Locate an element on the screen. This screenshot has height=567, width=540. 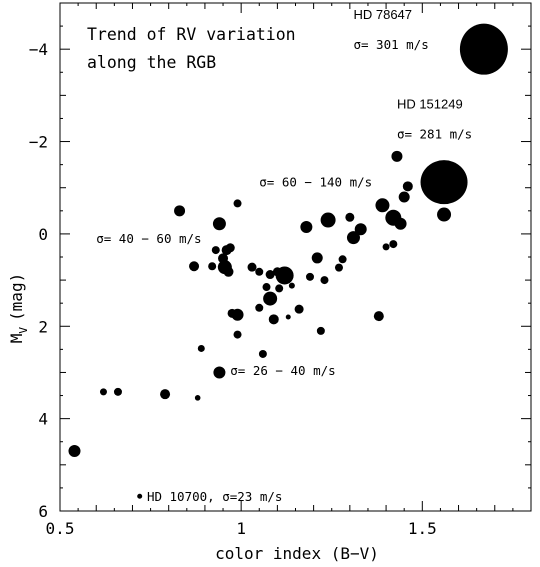
annotation-sigma-26-40: σ= 26 − 40 m/s is located at coordinates (282, 370).